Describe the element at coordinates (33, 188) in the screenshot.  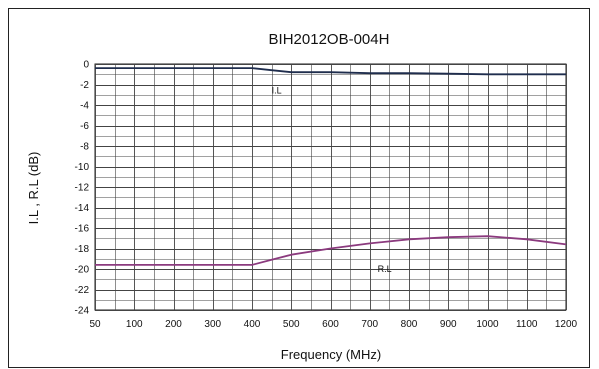
I see `y-axis-label: I.L , R.L (dB)` at that location.